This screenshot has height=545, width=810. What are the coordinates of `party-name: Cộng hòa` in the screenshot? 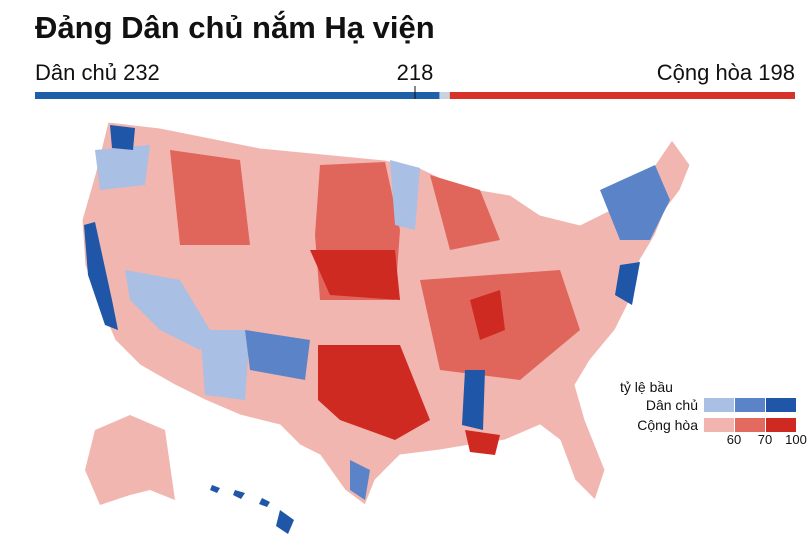 It's located at (705, 72).